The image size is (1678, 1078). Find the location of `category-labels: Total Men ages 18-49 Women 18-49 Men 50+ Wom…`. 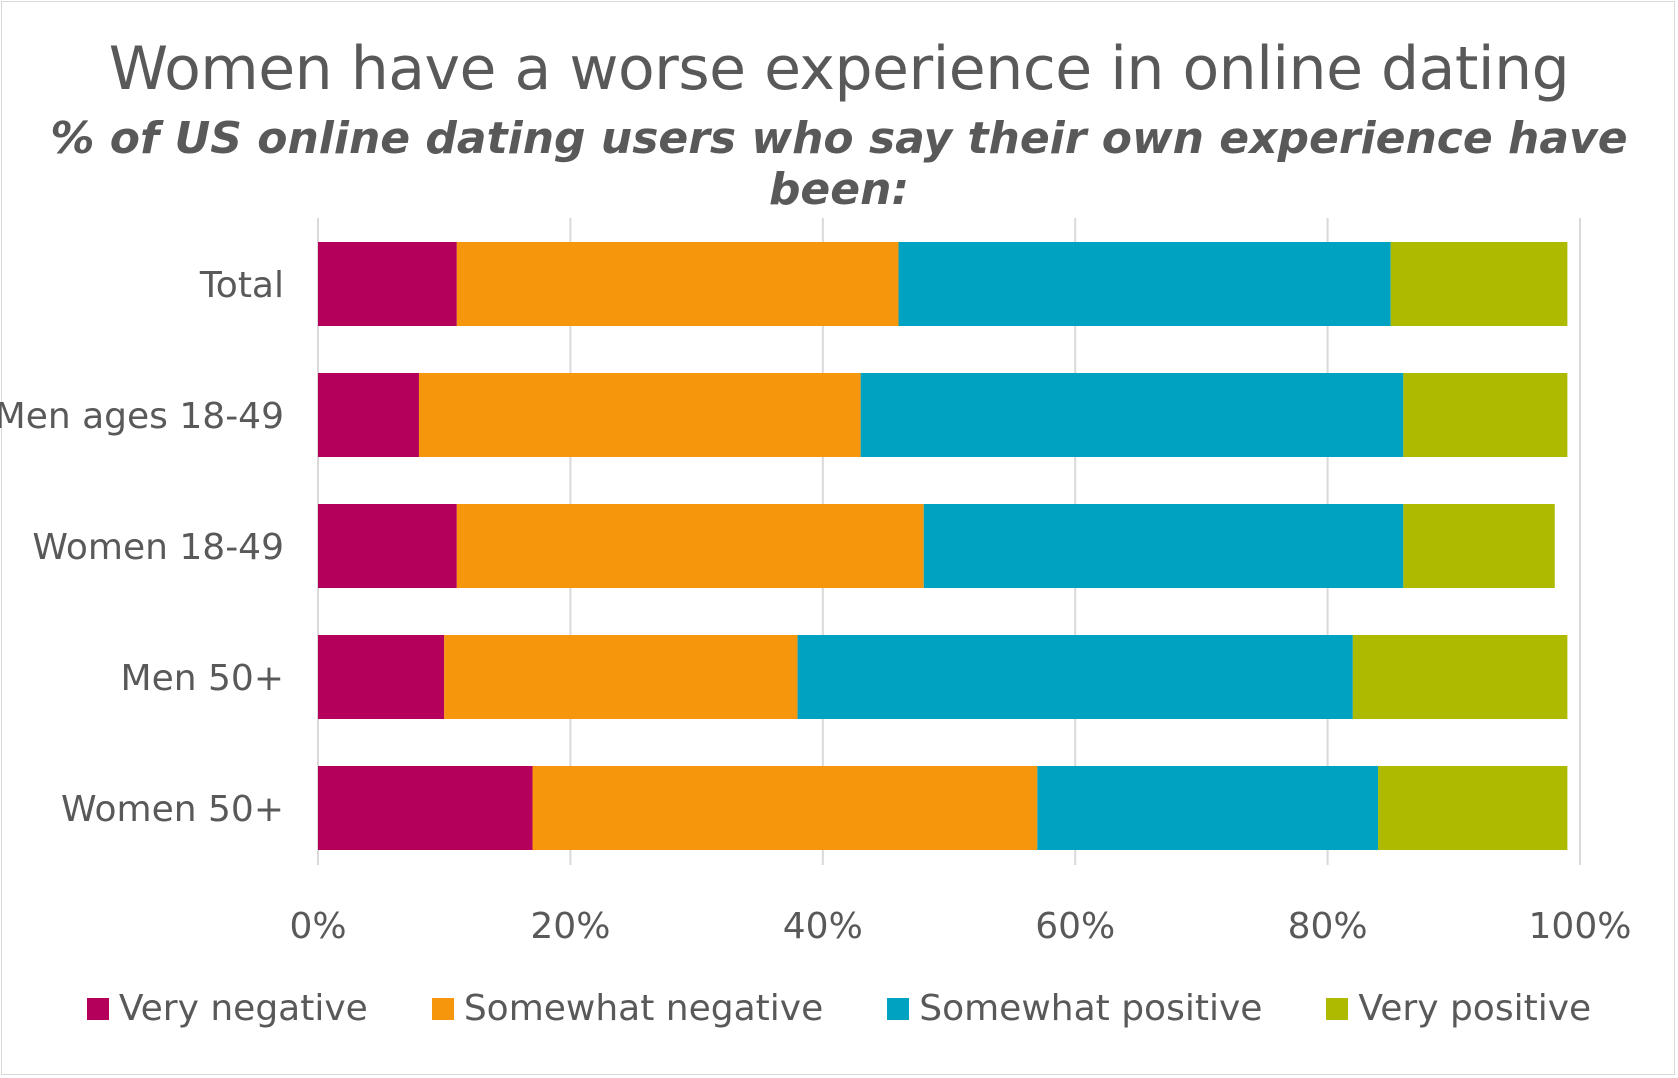

category-labels: Total Men ages 18-49 Women 18-49 Men 50+ Wom… is located at coordinates (142, 547).